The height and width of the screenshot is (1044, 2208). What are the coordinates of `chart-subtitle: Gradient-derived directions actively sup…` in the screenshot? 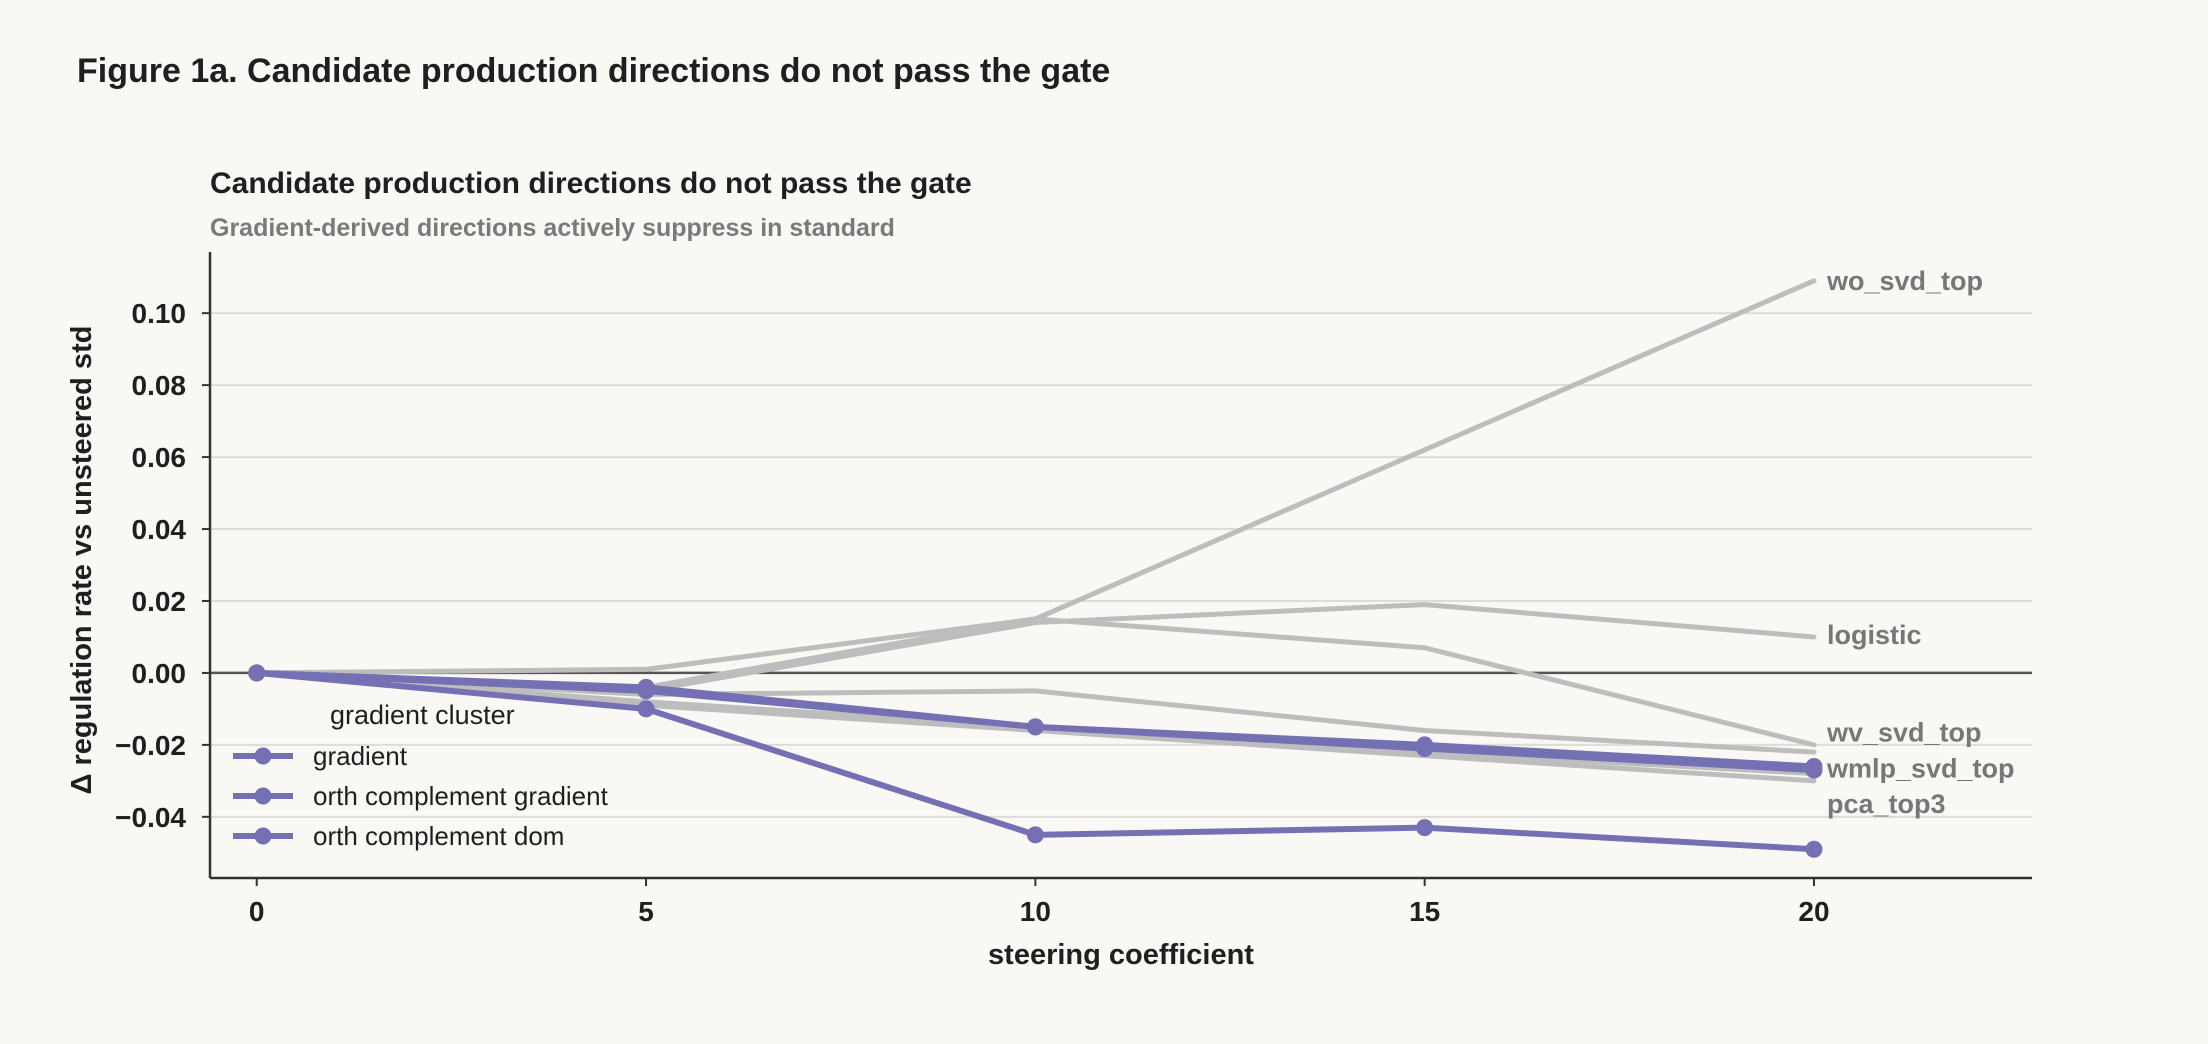 It's located at (552, 228).